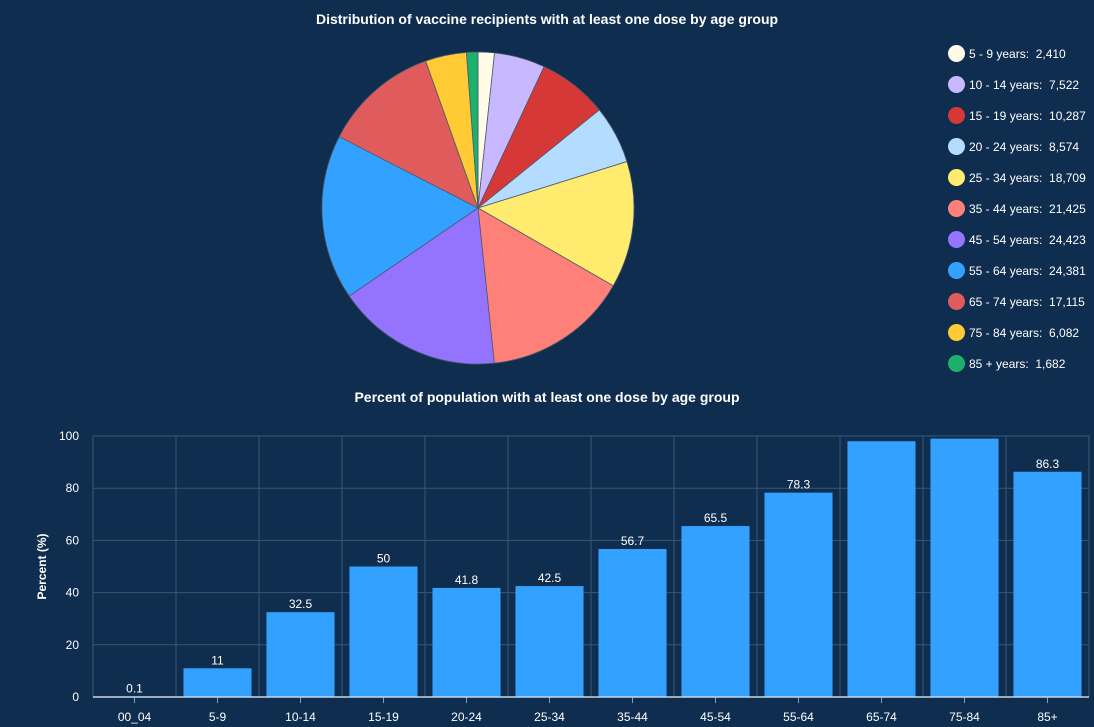 This screenshot has height=727, width=1094. I want to click on legend-label: 85 + years: 1,682, so click(1017, 363).